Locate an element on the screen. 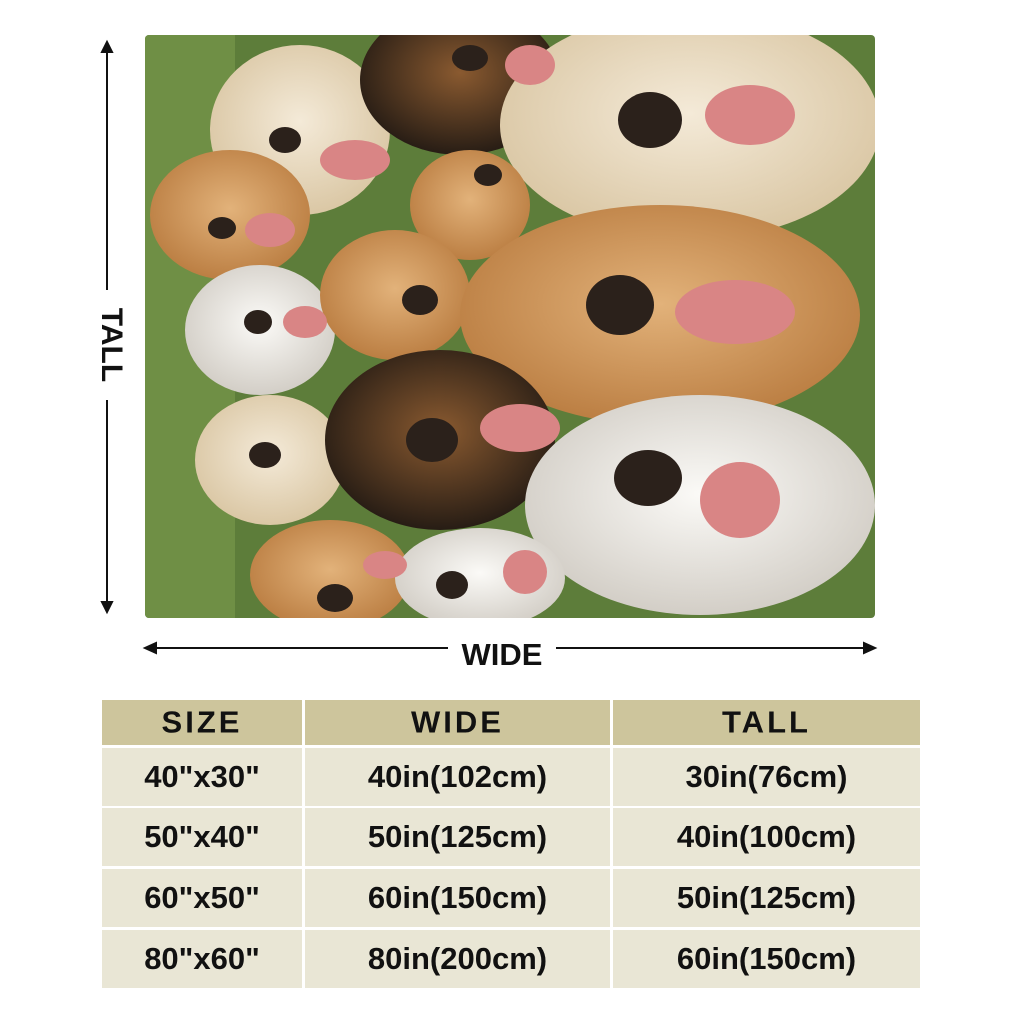 Image resolution: width=1024 pixels, height=1024 pixels. cell-text: 40in(100cm) is located at coordinates (766, 836).